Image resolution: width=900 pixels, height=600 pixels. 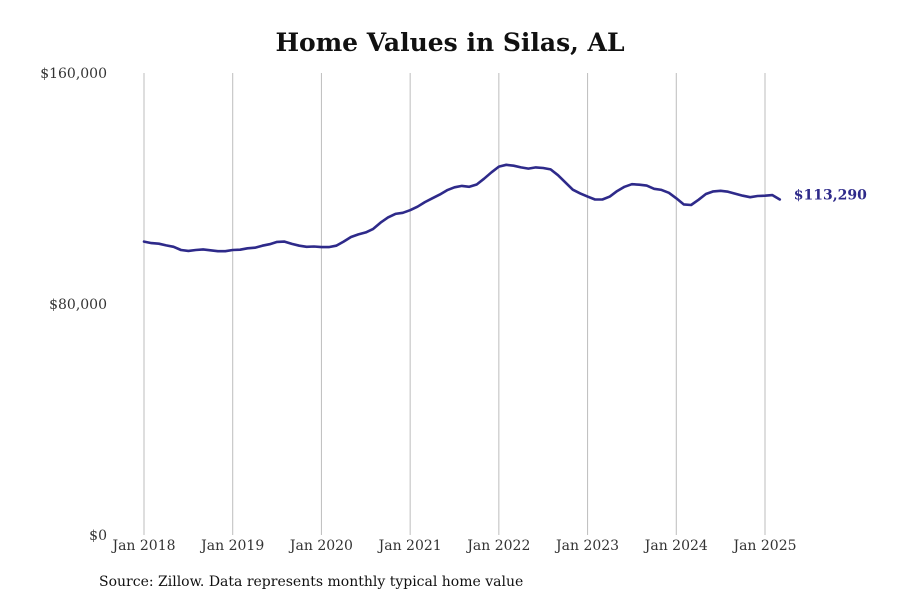 What do you see at coordinates (450, 42) in the screenshot?
I see `chart-title: Home Values in Silas, AL` at bounding box center [450, 42].